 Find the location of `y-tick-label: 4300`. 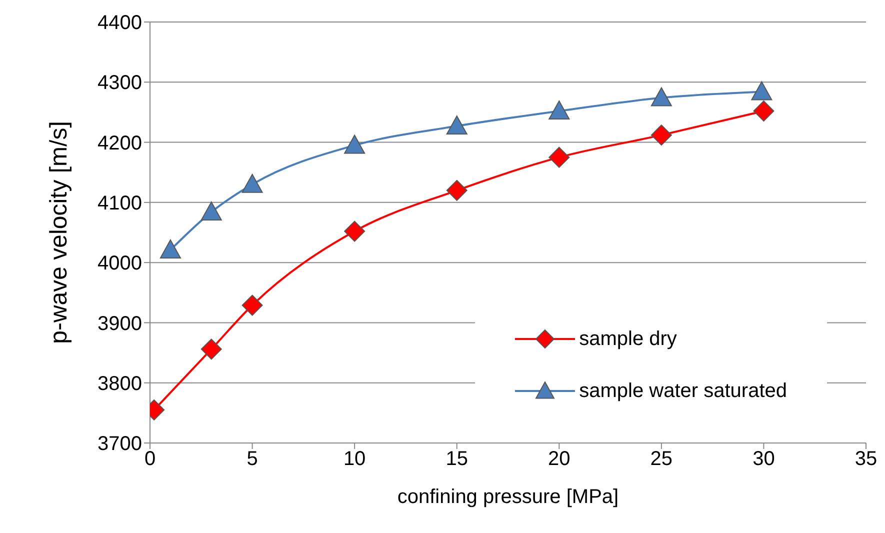

y-tick-label: 4300 is located at coordinates (120, 83).